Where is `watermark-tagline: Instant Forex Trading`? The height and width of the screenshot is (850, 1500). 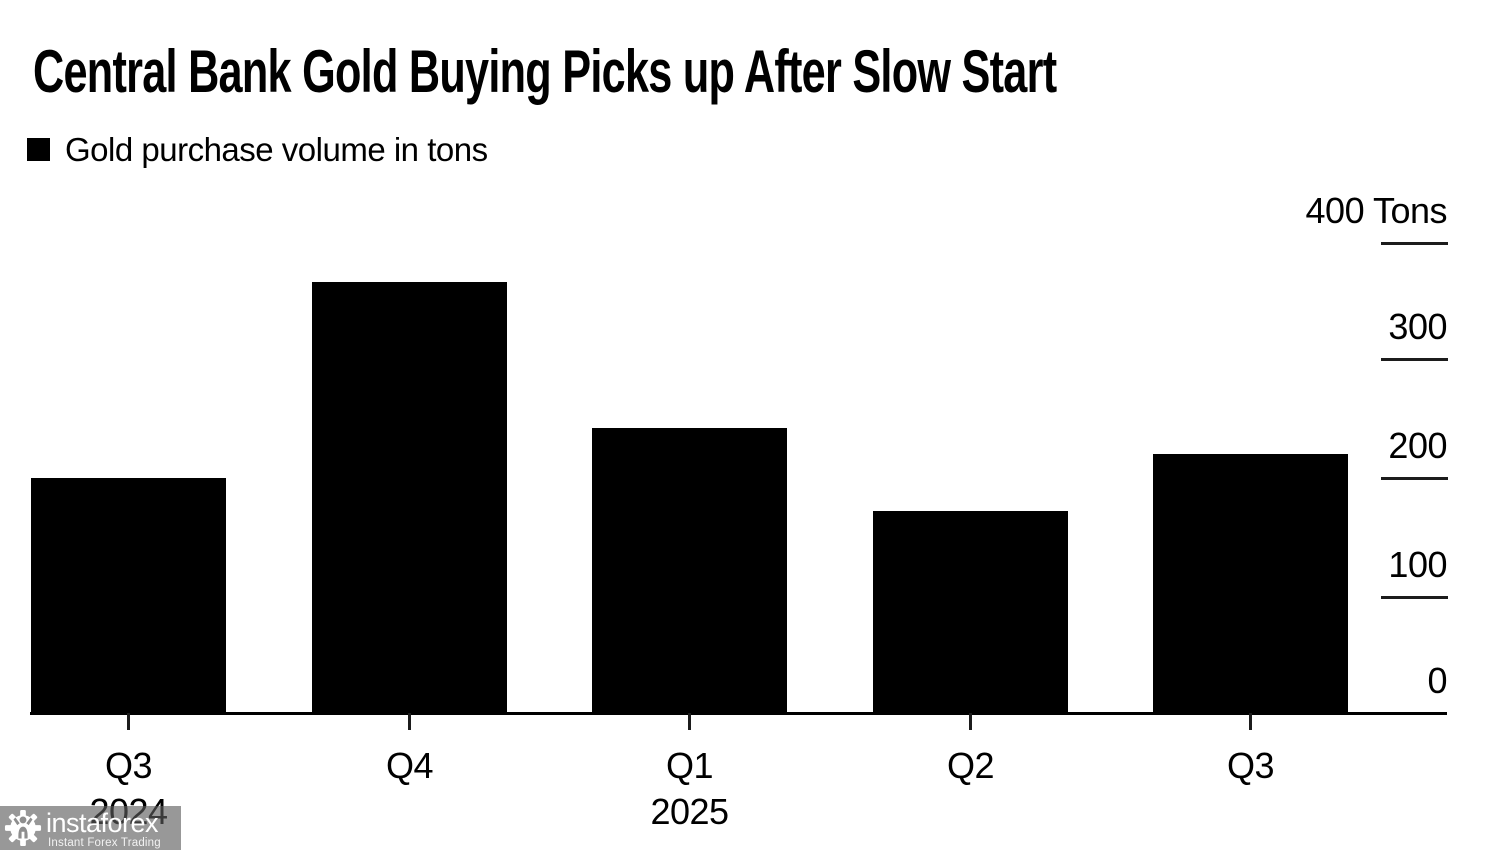 watermark-tagline: Instant Forex Trading is located at coordinates (104, 843).